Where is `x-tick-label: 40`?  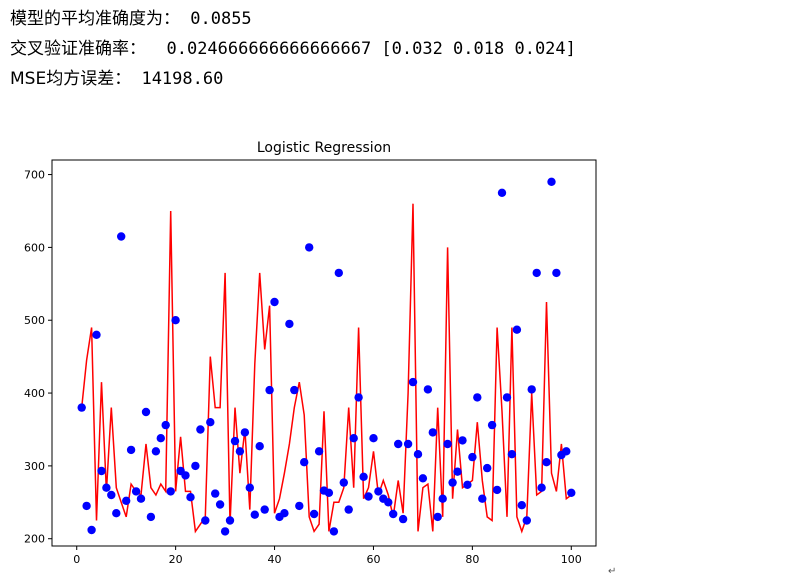 x-tick-label: 40 is located at coordinates (275, 559).